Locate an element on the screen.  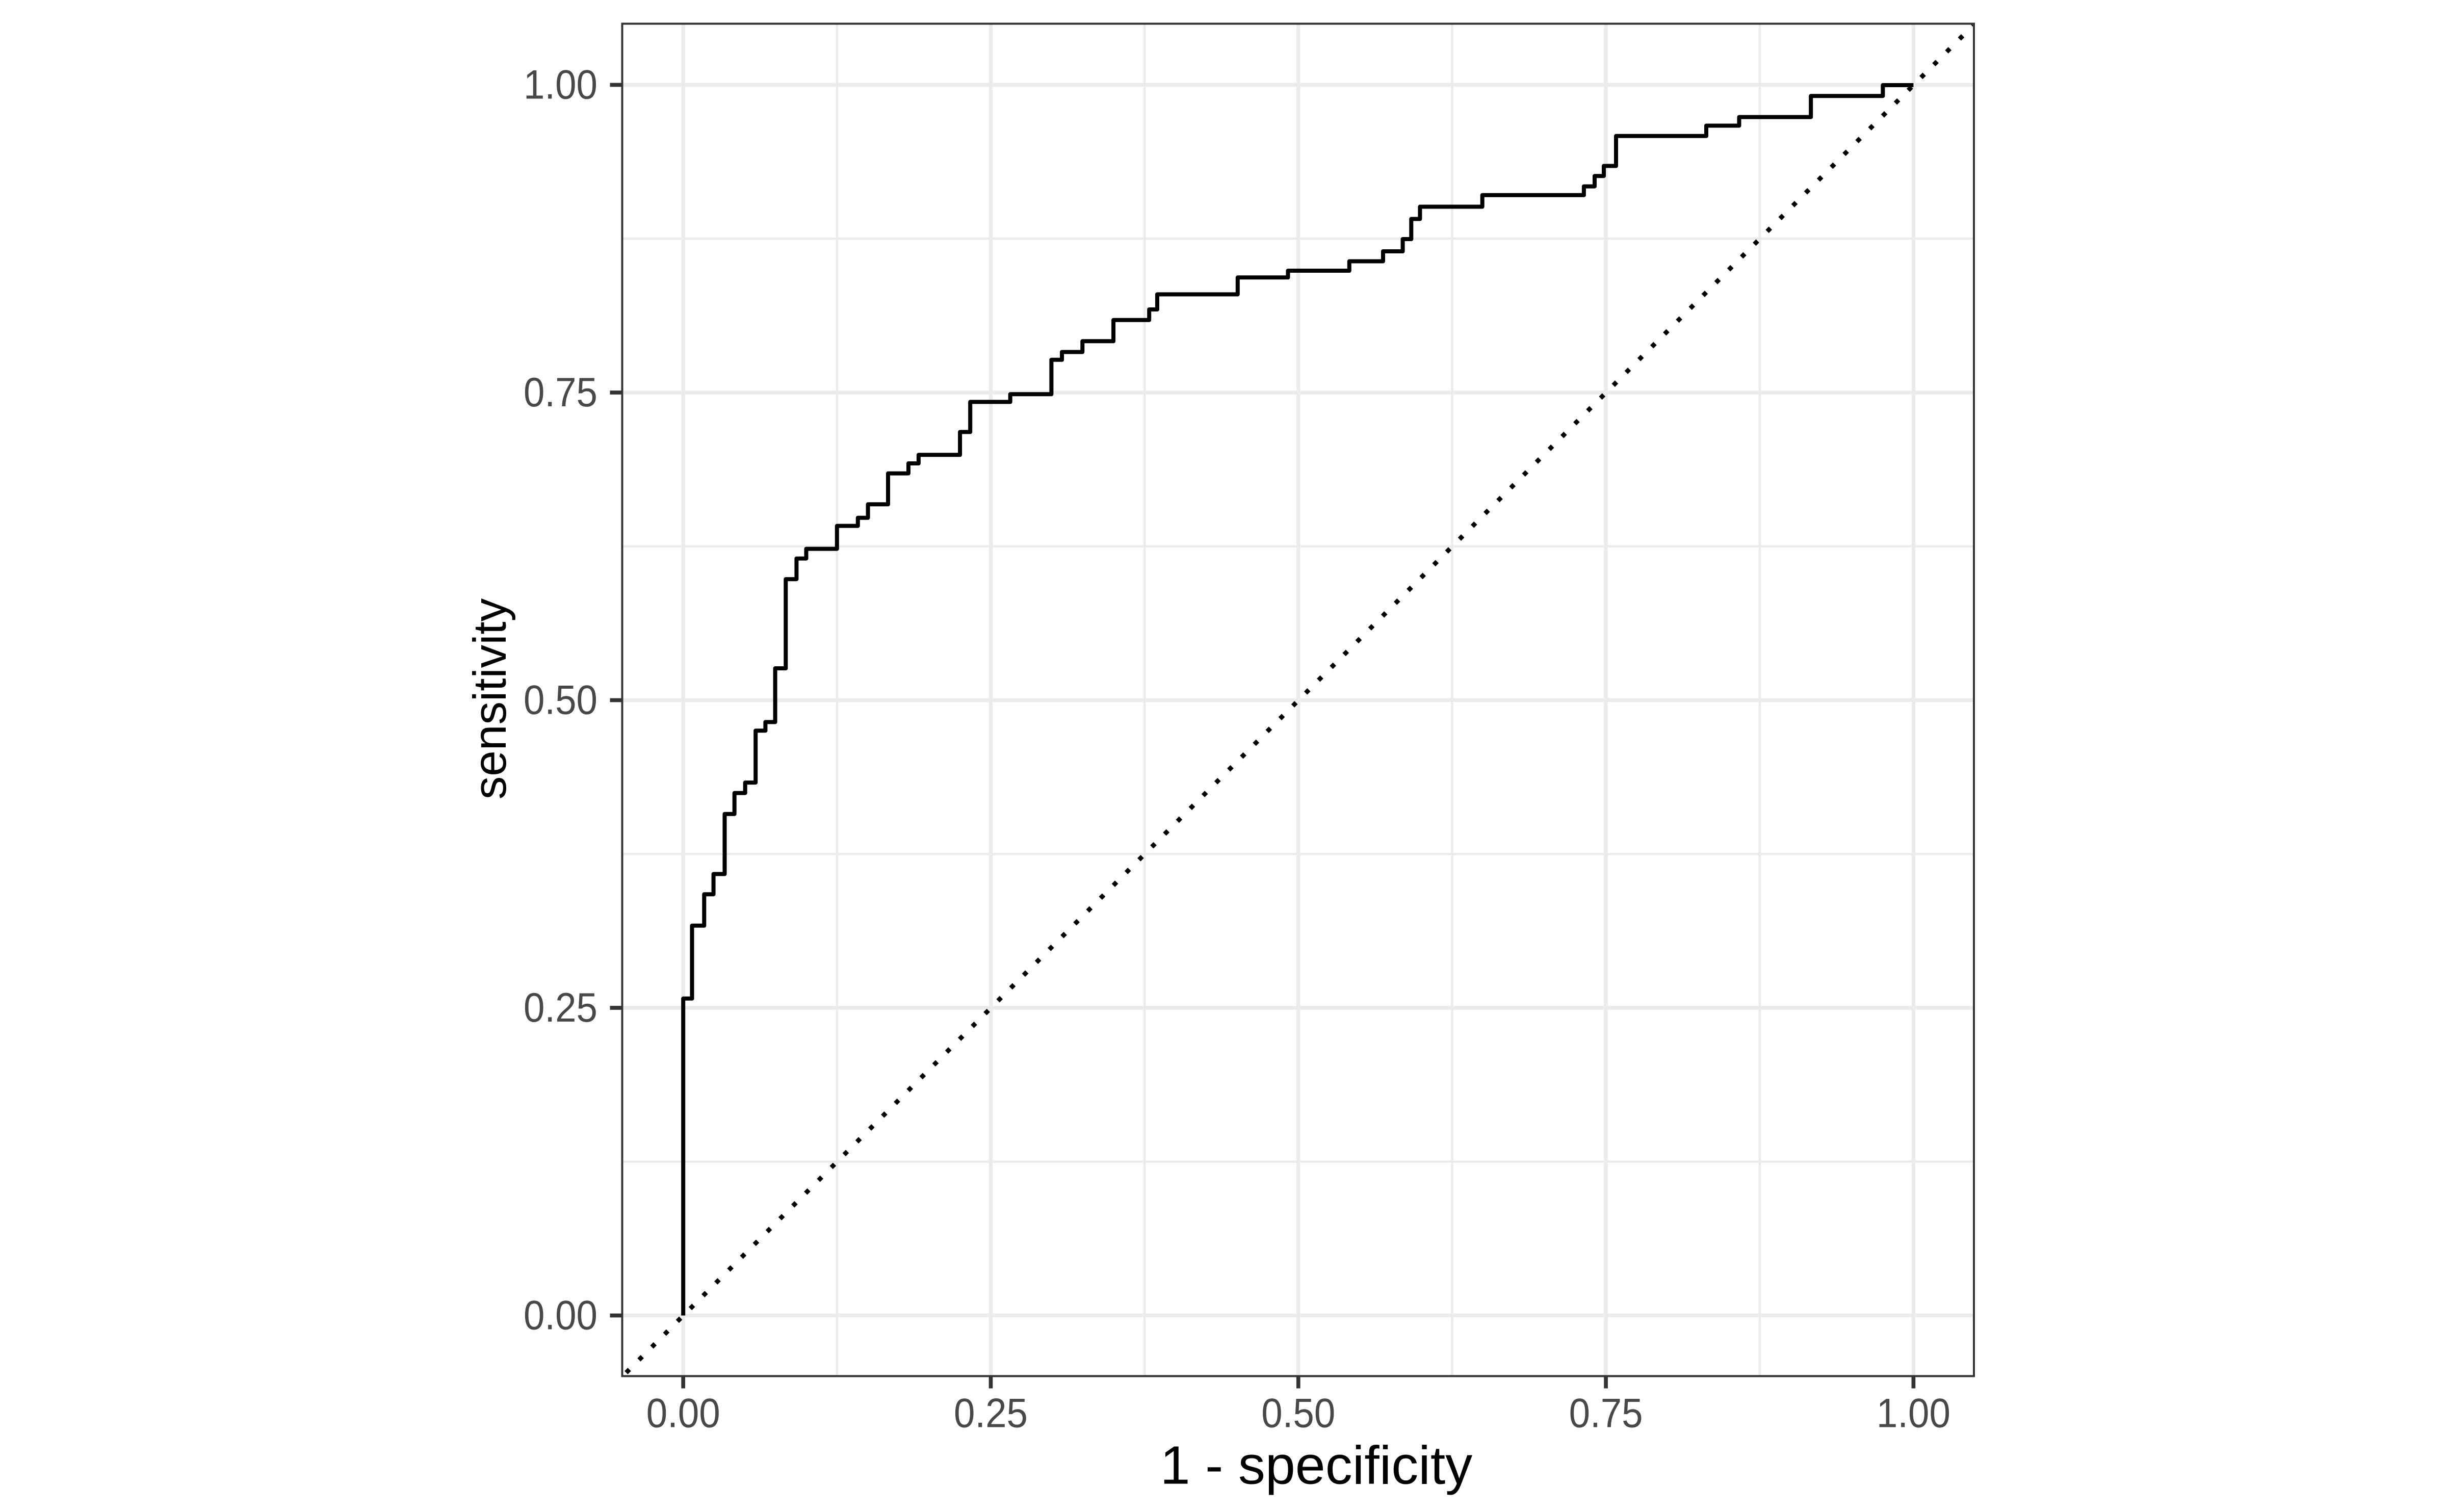
svg-text: sensitivity is located at coordinates (490, 698).